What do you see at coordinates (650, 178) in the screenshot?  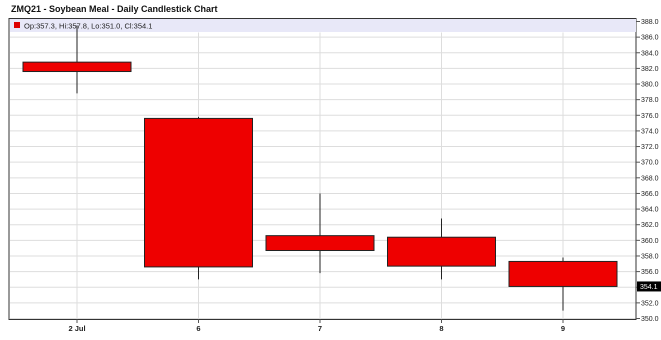 I see `y-tick-label: 368.0` at bounding box center [650, 178].